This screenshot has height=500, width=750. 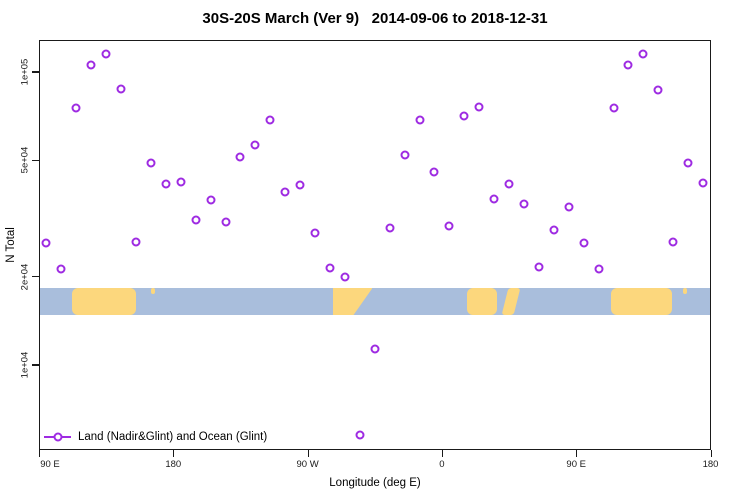 What do you see at coordinates (307, 464) in the screenshot?
I see `x-tick-label: 90 W` at bounding box center [307, 464].